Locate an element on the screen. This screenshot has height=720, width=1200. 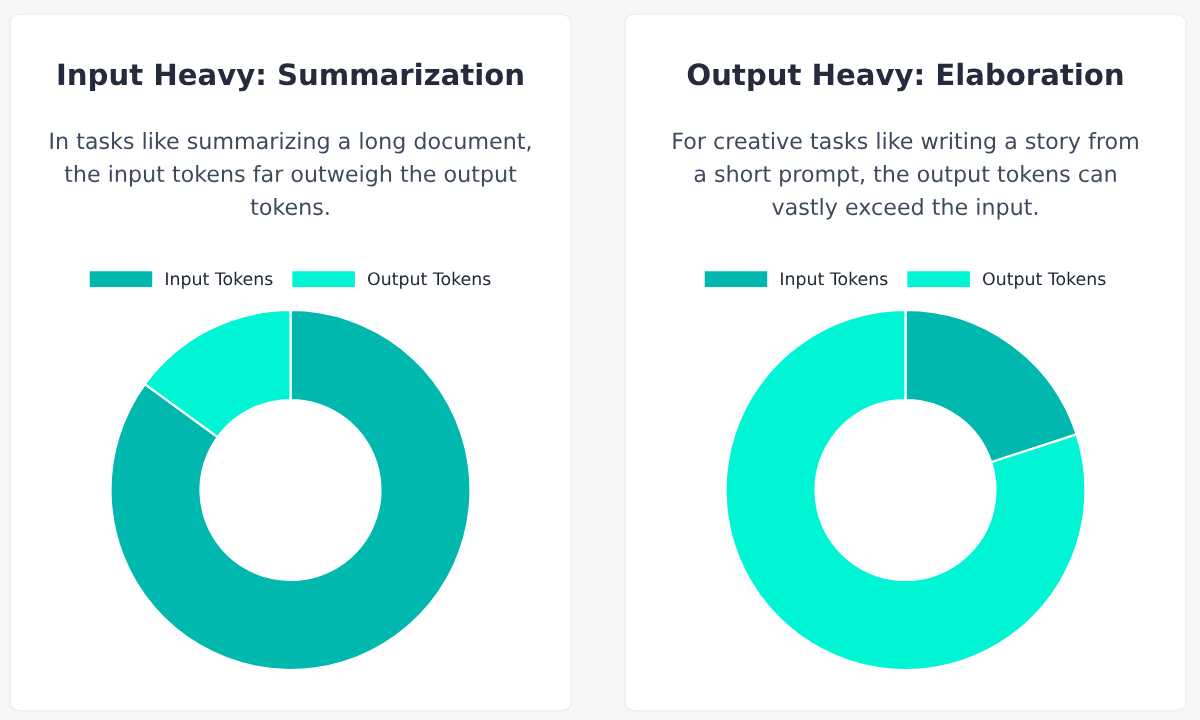
chart-subtitle: For creative tasks like writing a story from a short prompt, the output tokens can vastly exceed the input. is located at coordinates (905, 176).